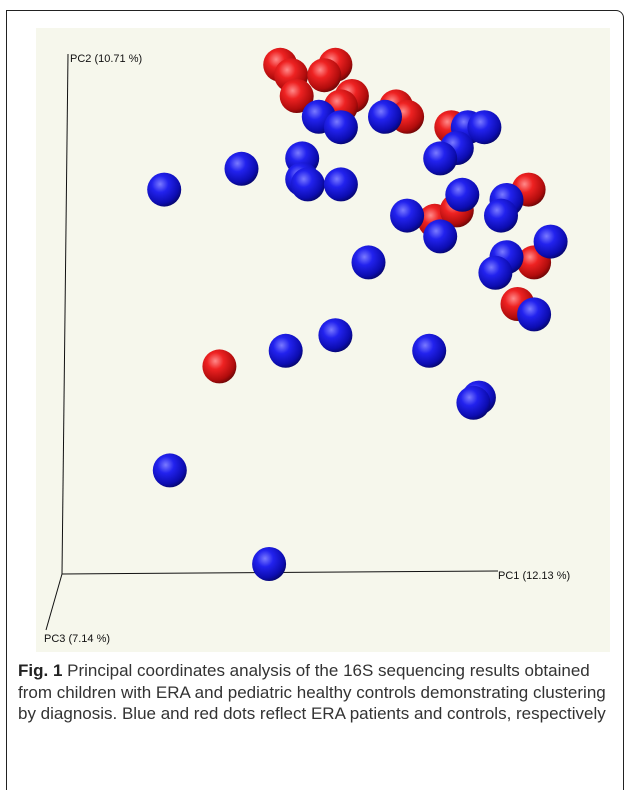 The height and width of the screenshot is (790, 633). What do you see at coordinates (54, 602) in the screenshot?
I see `pc3-axis-line` at bounding box center [54, 602].